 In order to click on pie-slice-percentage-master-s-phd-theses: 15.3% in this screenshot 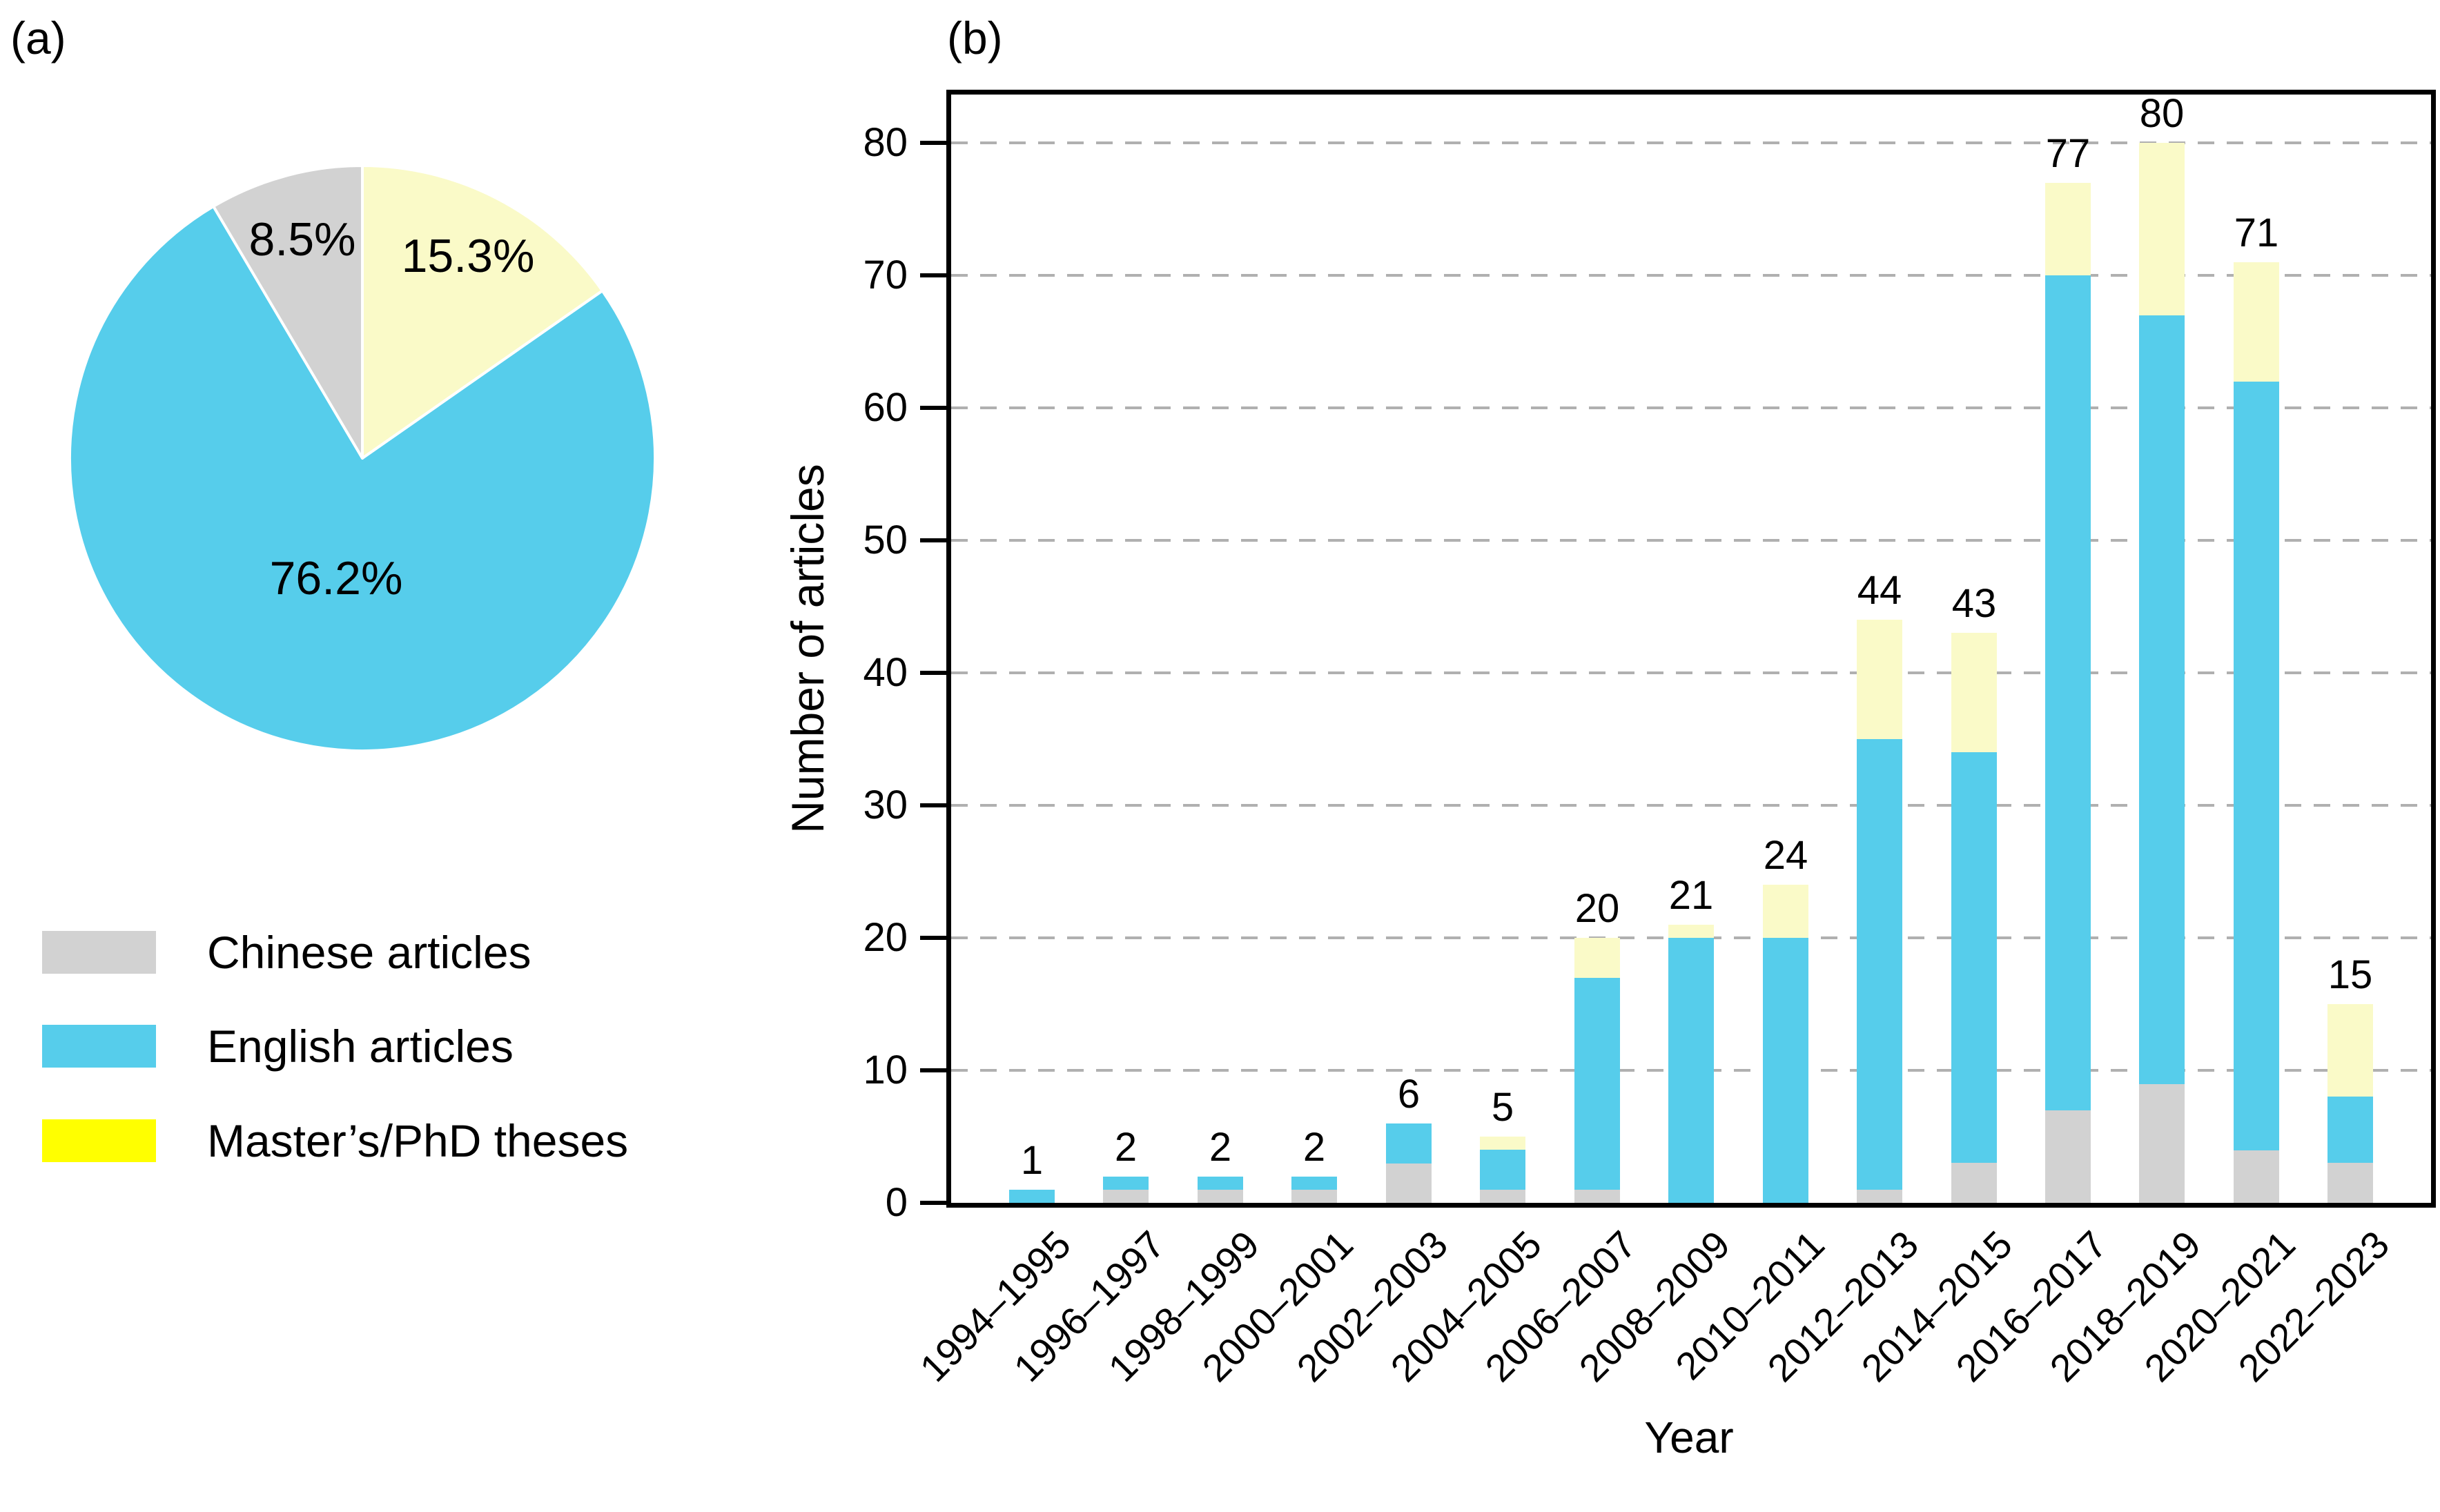, I will do `click(468, 256)`.